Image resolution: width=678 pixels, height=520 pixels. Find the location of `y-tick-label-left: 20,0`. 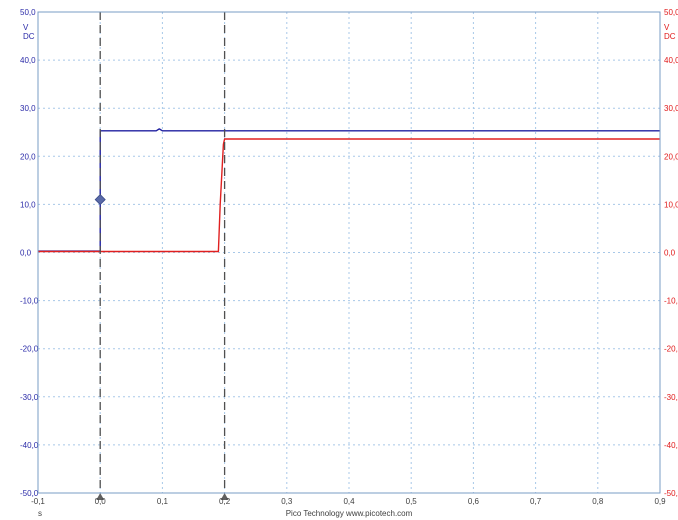

y-tick-label-left: 20,0 is located at coordinates (28, 156).